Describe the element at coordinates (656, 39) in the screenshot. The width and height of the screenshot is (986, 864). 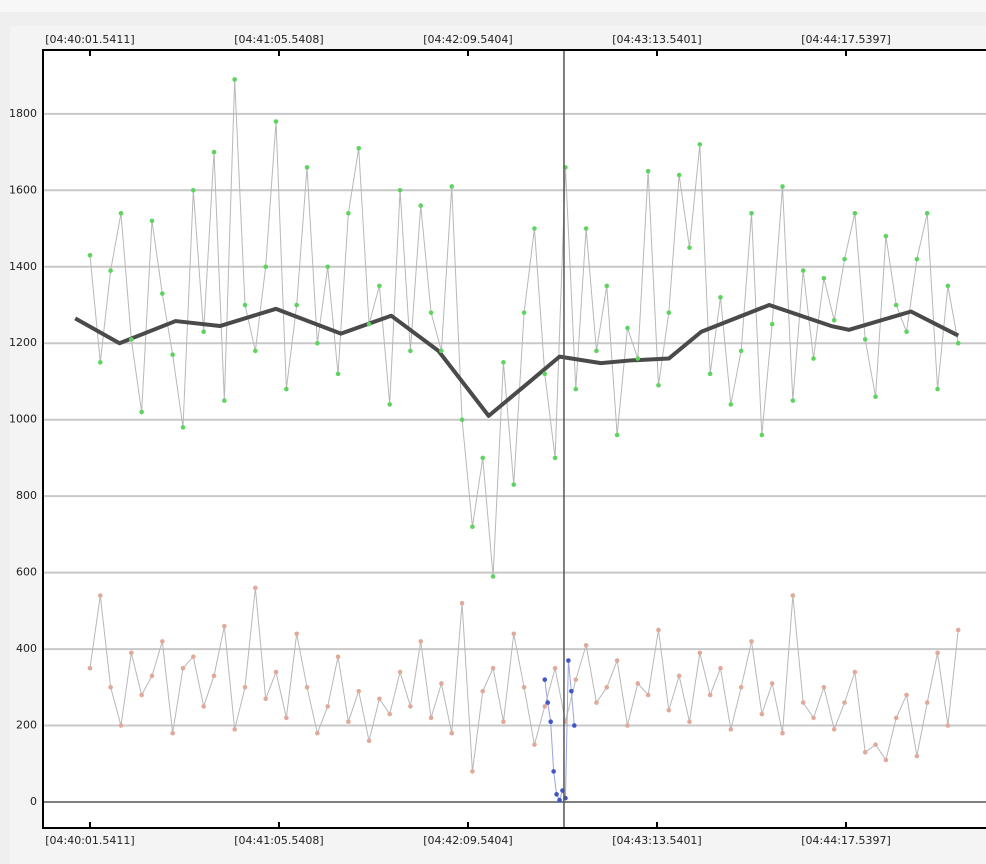
I see `x-tick-label-top: [04:43:13.5401]` at that location.